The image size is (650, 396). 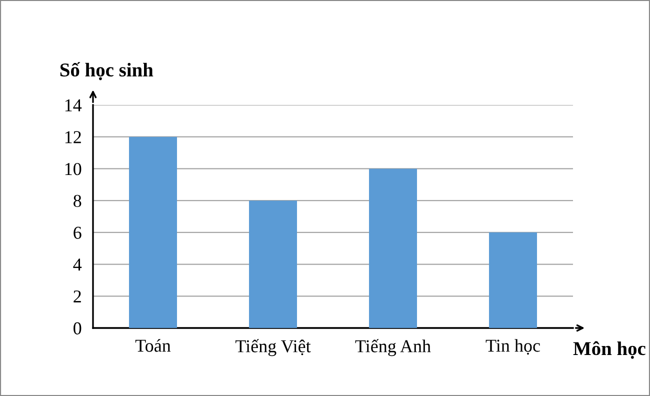 I want to click on y-tick-label: 10, so click(x=73, y=169).